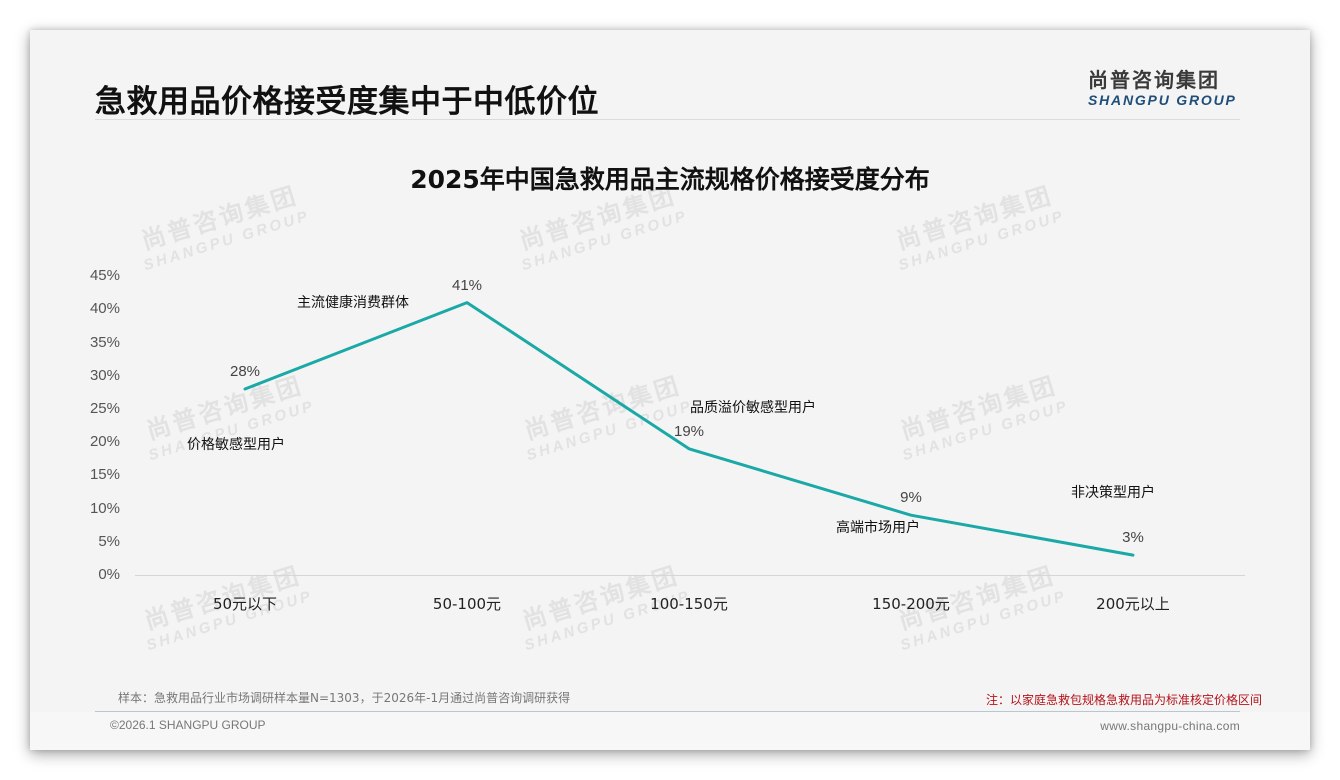 Image resolution: width=1340 pixels, height=780 pixels. Describe the element at coordinates (104, 474) in the screenshot. I see `y-tick-label: 15%` at that location.